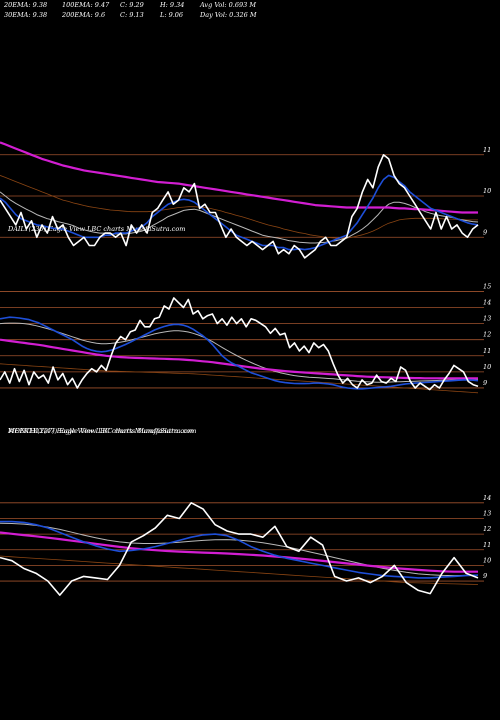 The width and height of the screenshot is (500, 720). I want to click on header-avg-vol: Avg Vol: 0.693 M, so click(227, 5).